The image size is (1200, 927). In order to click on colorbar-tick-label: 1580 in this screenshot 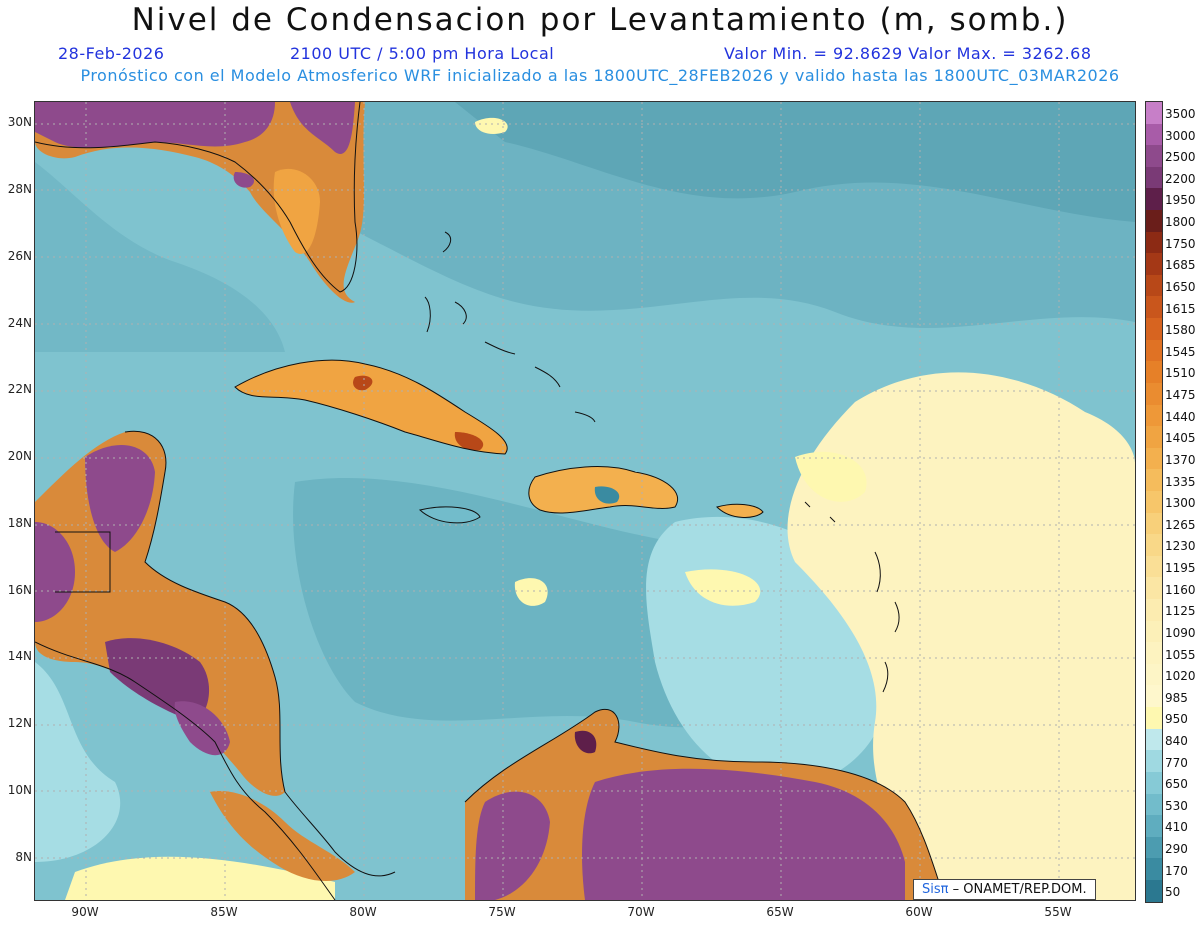, I will do `click(1180, 330)`.